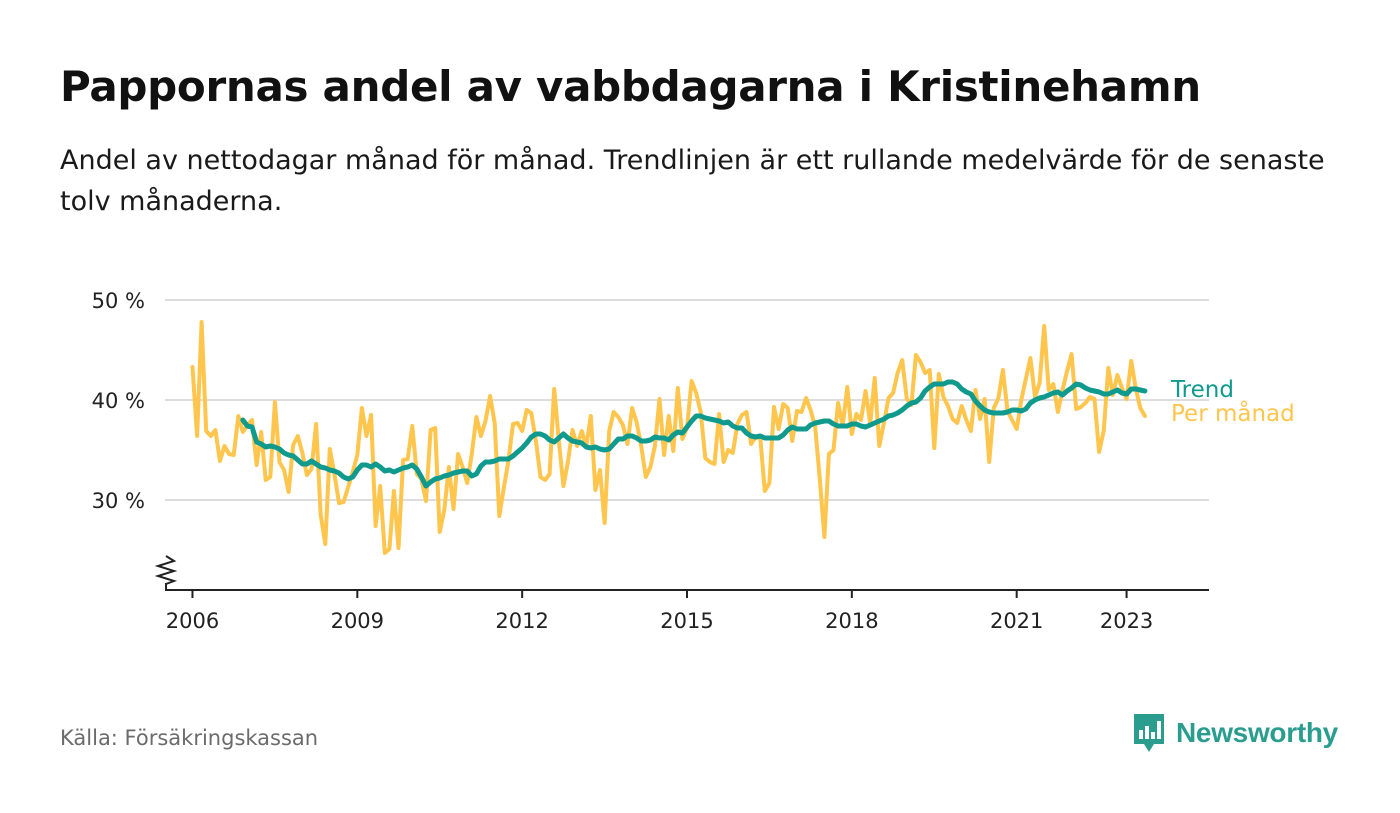 The width and height of the screenshot is (1400, 813). Describe the element at coordinates (694, 434) in the screenshot. I see `trend-series-line` at that location.